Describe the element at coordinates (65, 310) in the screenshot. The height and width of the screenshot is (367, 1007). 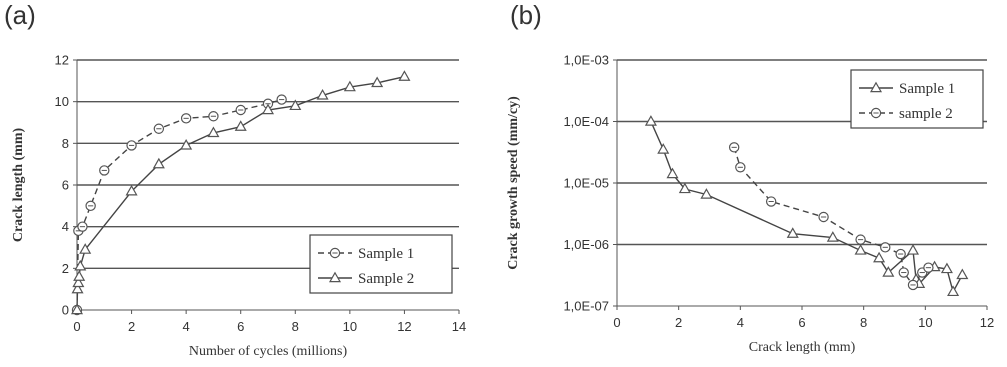
I see `y-tick-label: 0` at that location.